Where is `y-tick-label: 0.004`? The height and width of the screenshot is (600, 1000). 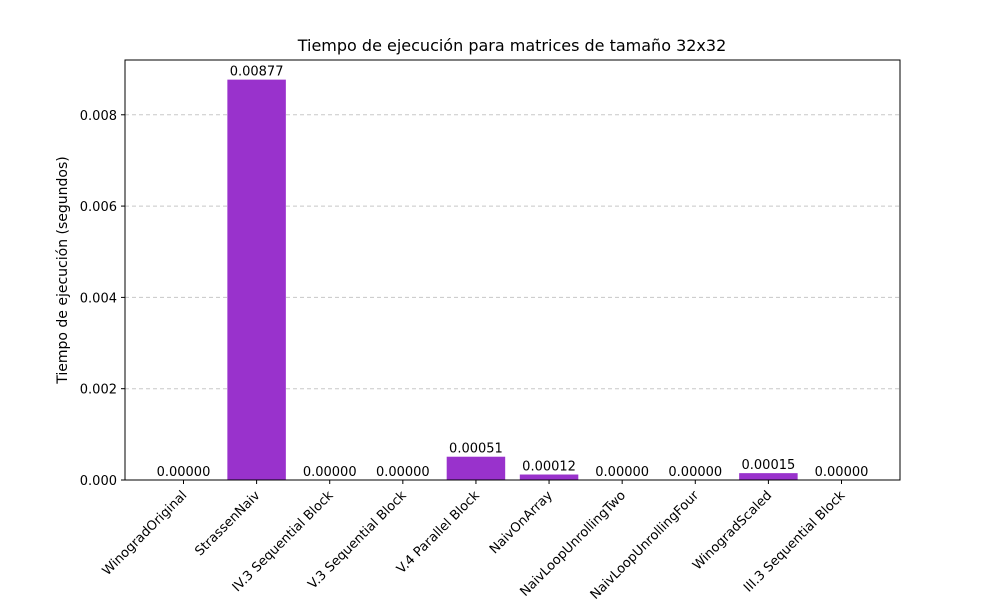 y-tick-label: 0.004 is located at coordinates (98, 298).